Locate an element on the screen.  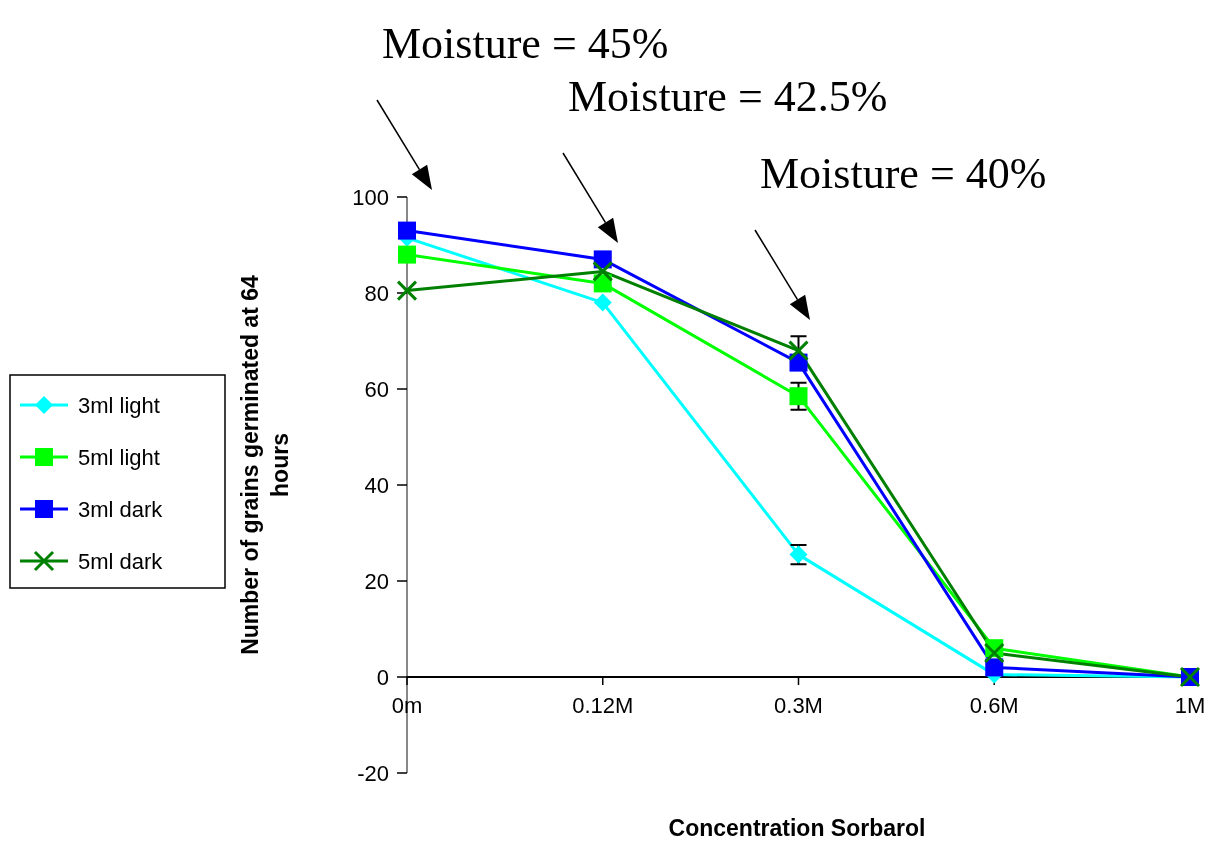
legend-label: 3ml light is located at coordinates (119, 405).